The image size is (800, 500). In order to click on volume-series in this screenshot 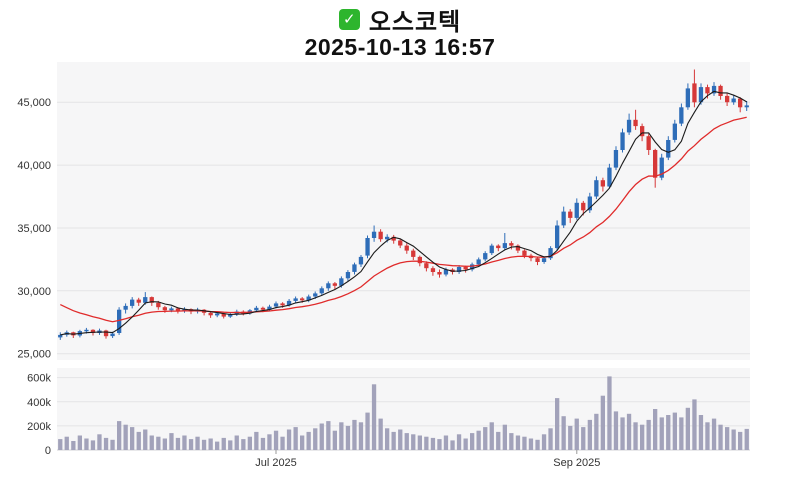, I will do `click(403, 413)`.